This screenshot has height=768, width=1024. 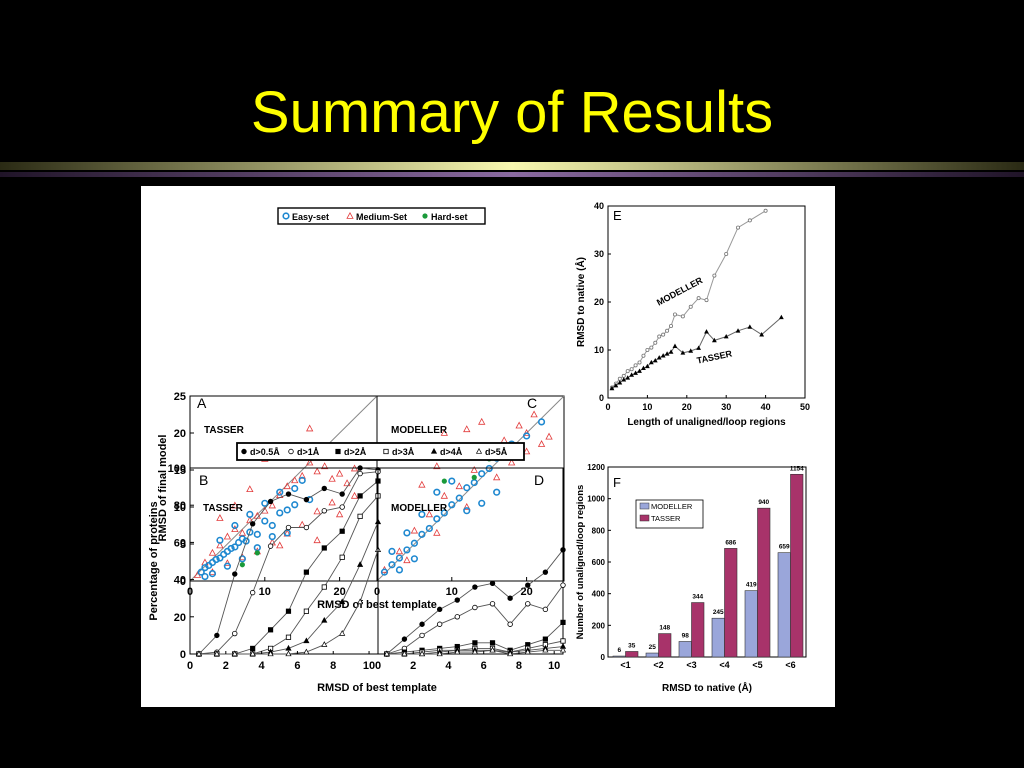 What do you see at coordinates (265, 452) in the screenshot?
I see `line-legend-label: d>0.5Å` at bounding box center [265, 452].